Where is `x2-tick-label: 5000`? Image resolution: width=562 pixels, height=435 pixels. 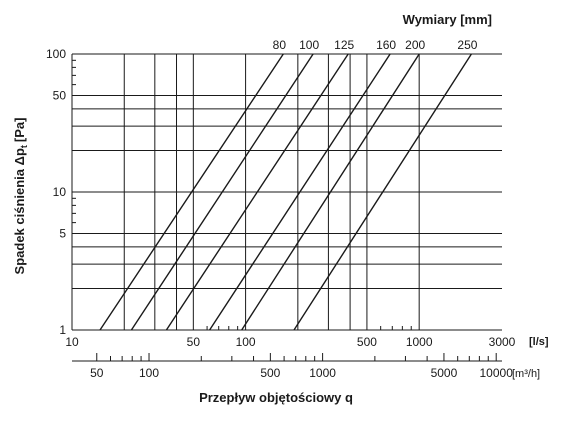
x2-tick-label: 5000 is located at coordinates (444, 373).